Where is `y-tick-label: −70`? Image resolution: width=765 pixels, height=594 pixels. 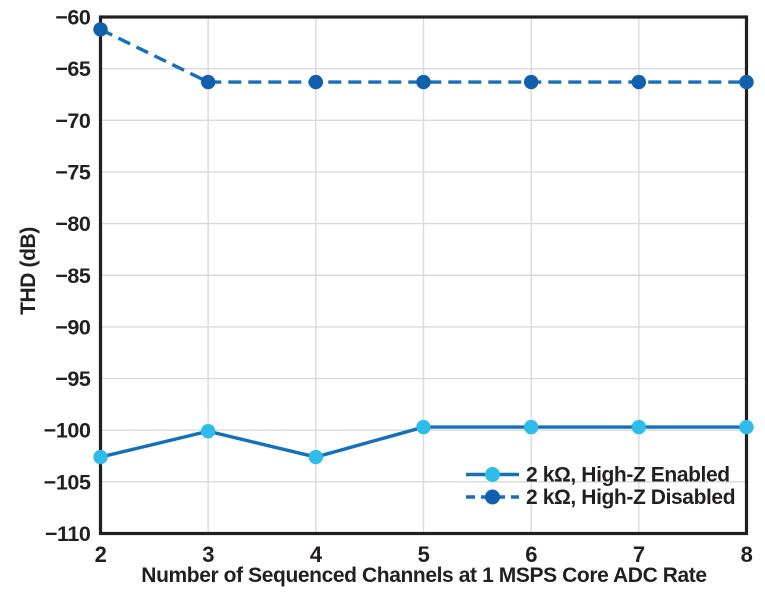
y-tick-label: −70 is located at coordinates (73, 121).